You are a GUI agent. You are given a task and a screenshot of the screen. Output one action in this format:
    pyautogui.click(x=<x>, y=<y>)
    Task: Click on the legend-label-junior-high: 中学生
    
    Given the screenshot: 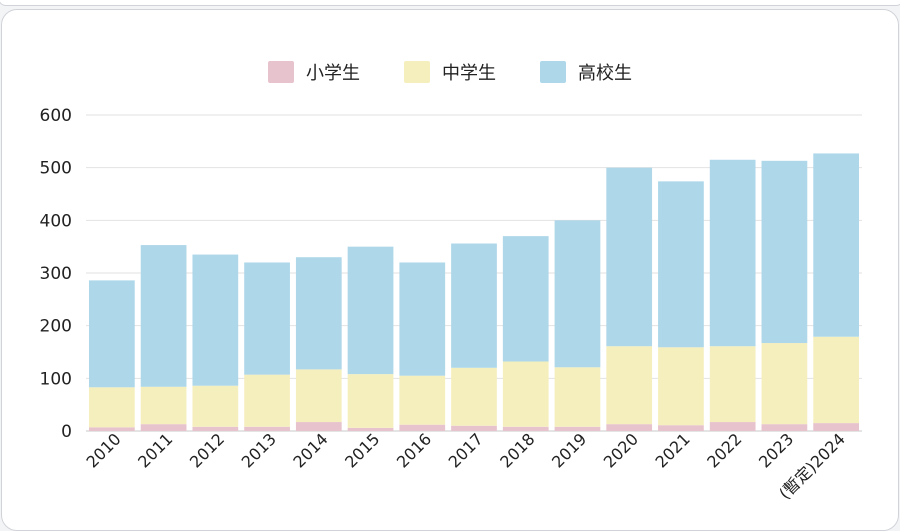 What is the action you would take?
    pyautogui.click(x=469, y=73)
    